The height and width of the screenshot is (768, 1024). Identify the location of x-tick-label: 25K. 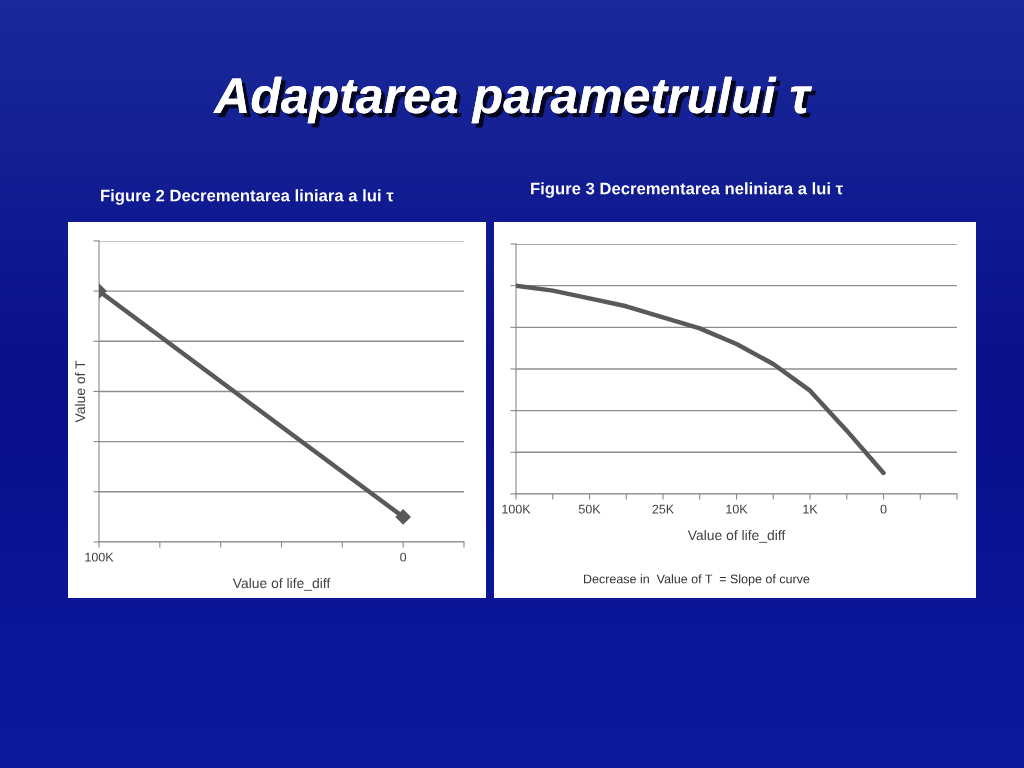
(663, 509).